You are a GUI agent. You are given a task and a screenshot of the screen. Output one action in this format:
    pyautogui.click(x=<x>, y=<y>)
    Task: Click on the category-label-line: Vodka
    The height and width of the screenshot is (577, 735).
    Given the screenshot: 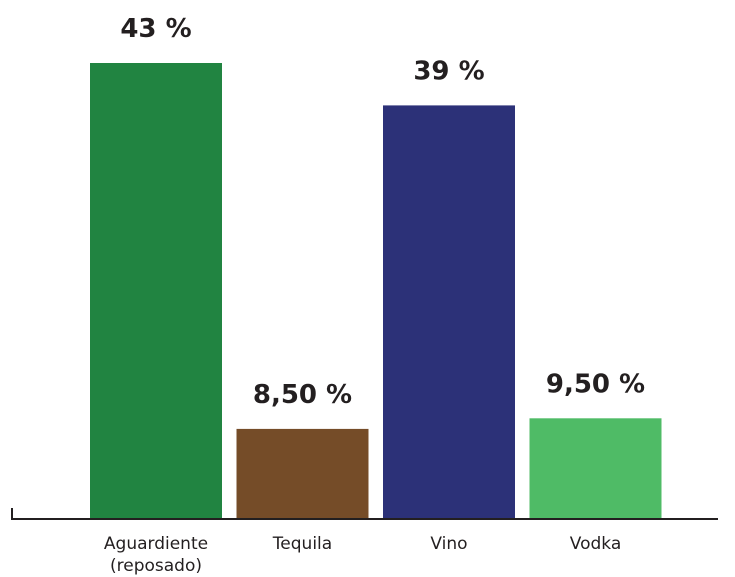 What is the action you would take?
    pyautogui.click(x=595, y=544)
    